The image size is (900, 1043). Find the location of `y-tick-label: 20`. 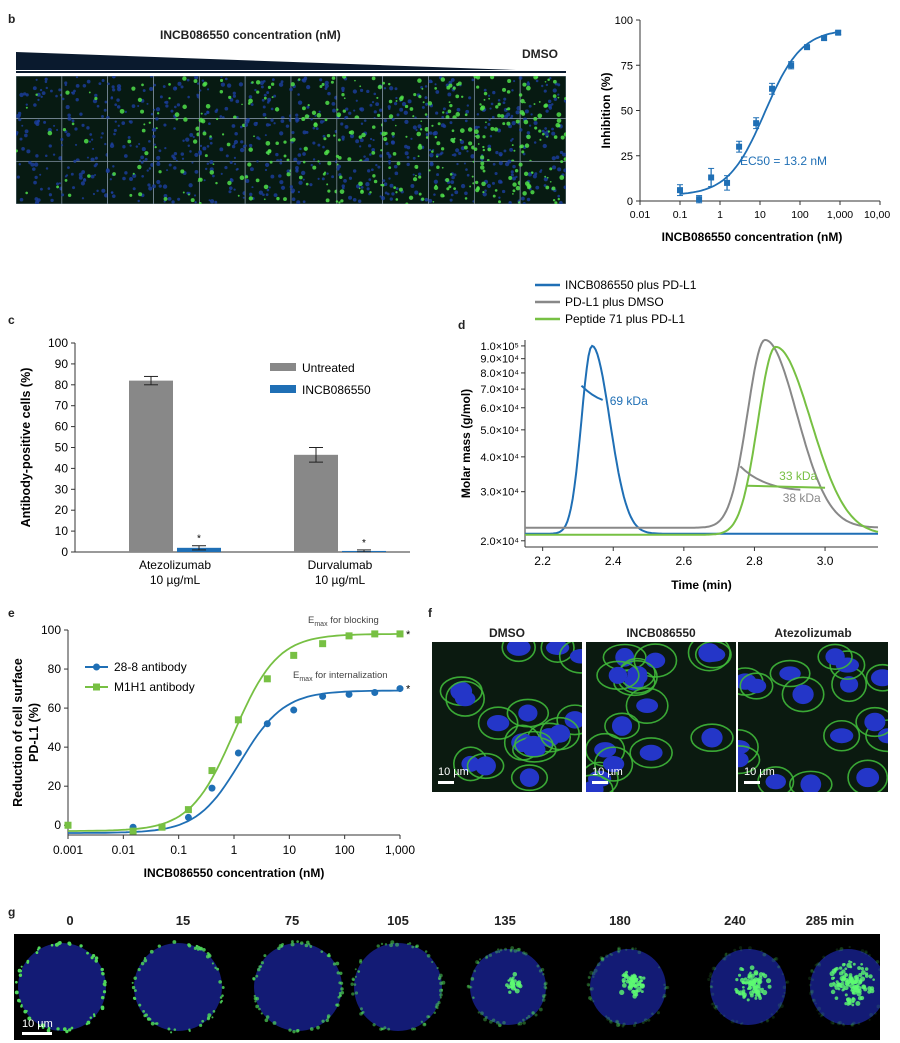

y-tick-label: 20 is located at coordinates (62, 510).